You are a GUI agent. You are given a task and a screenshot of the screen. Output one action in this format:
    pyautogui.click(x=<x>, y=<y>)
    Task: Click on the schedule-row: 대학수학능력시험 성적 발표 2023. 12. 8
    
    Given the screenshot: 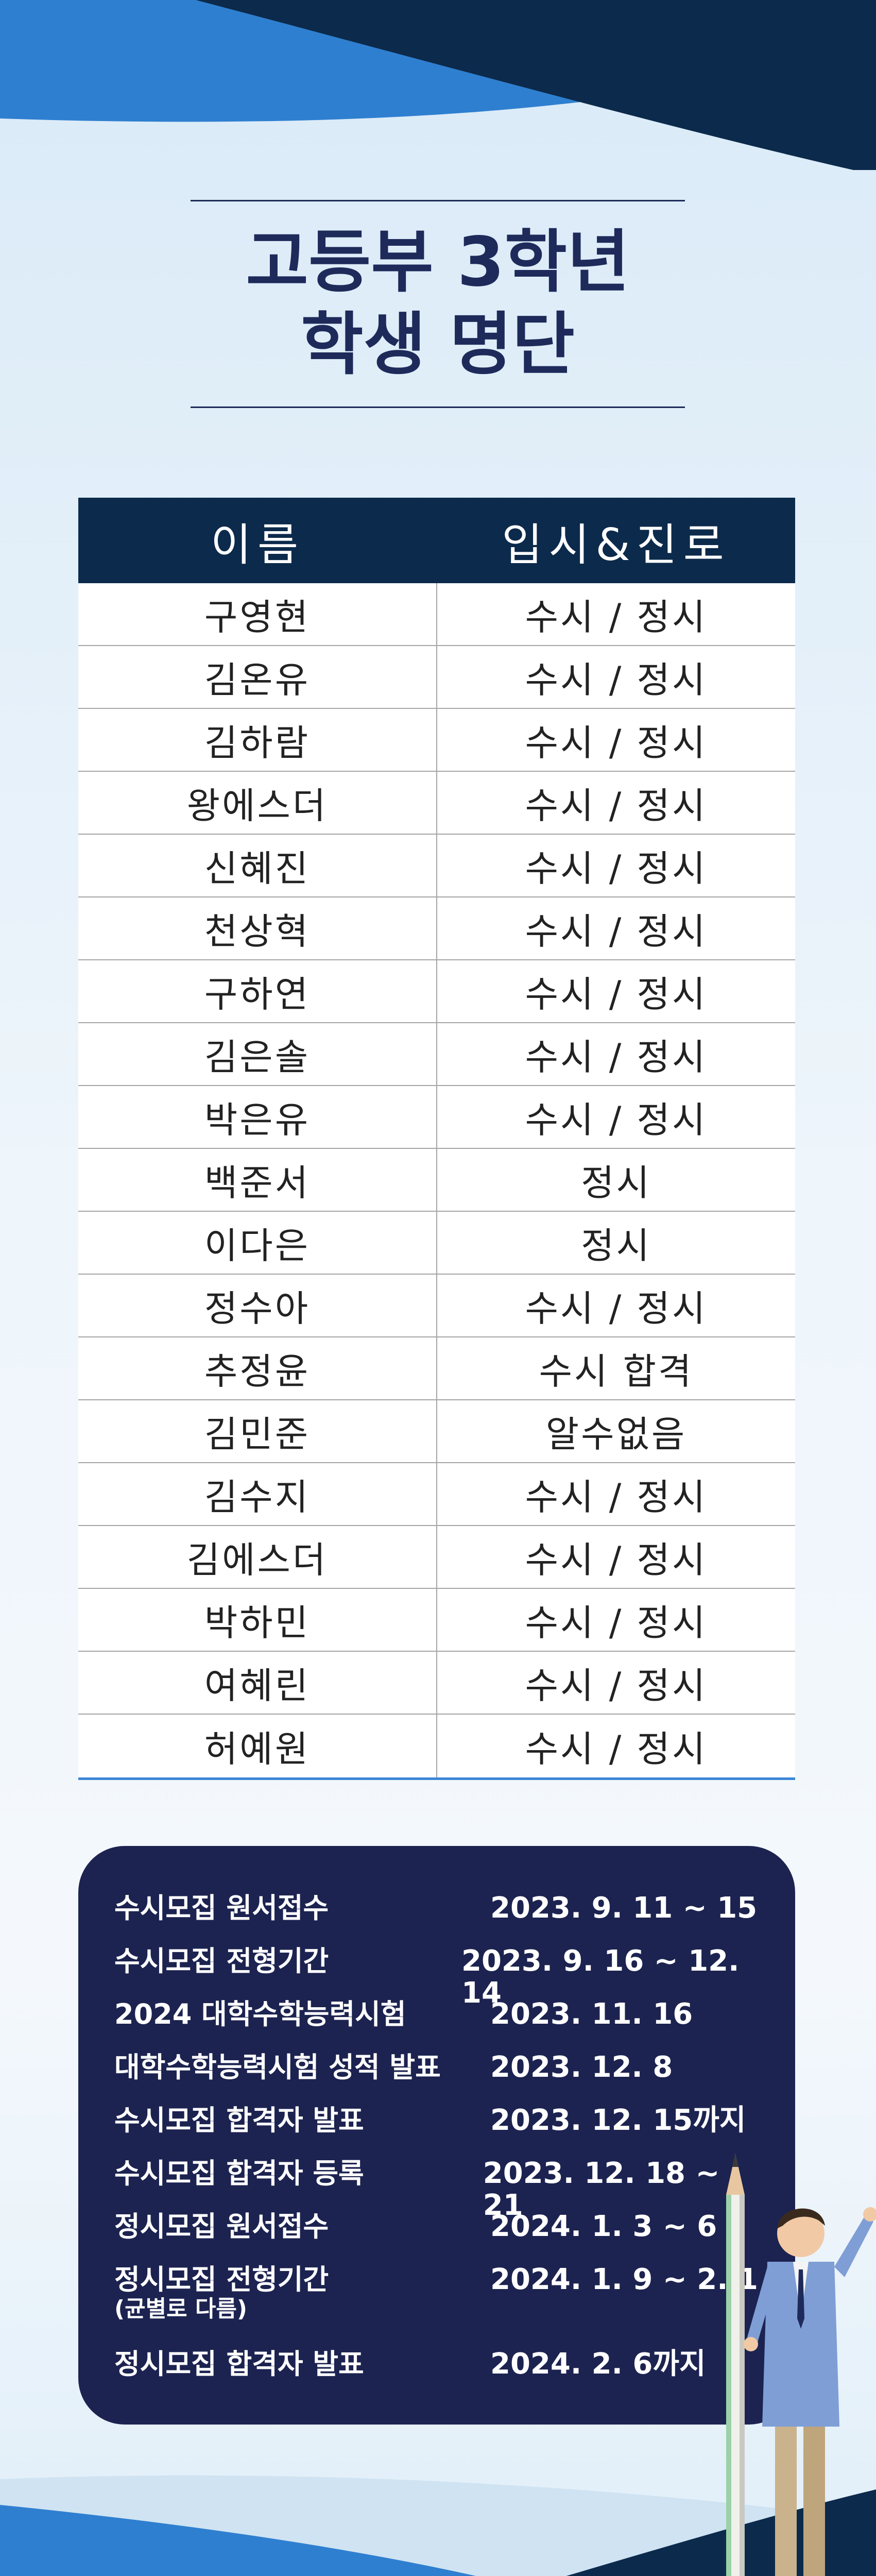 What is the action you would take?
    pyautogui.click(x=439, y=2078)
    